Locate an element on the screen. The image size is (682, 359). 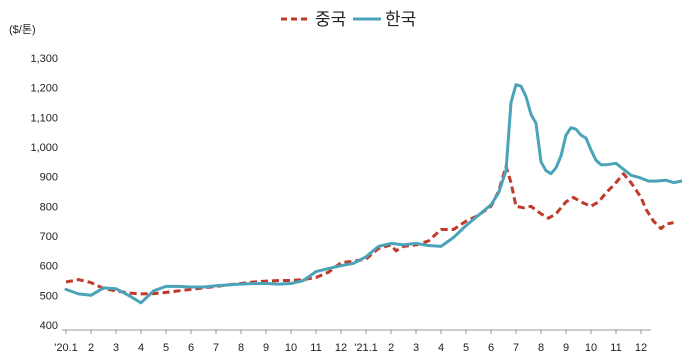
y-tick-label: 1,300 is located at coordinates (44, 59).